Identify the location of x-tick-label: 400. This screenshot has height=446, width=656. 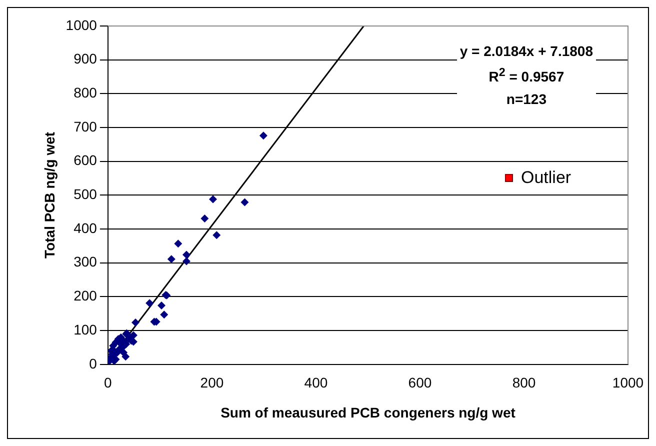
(316, 382).